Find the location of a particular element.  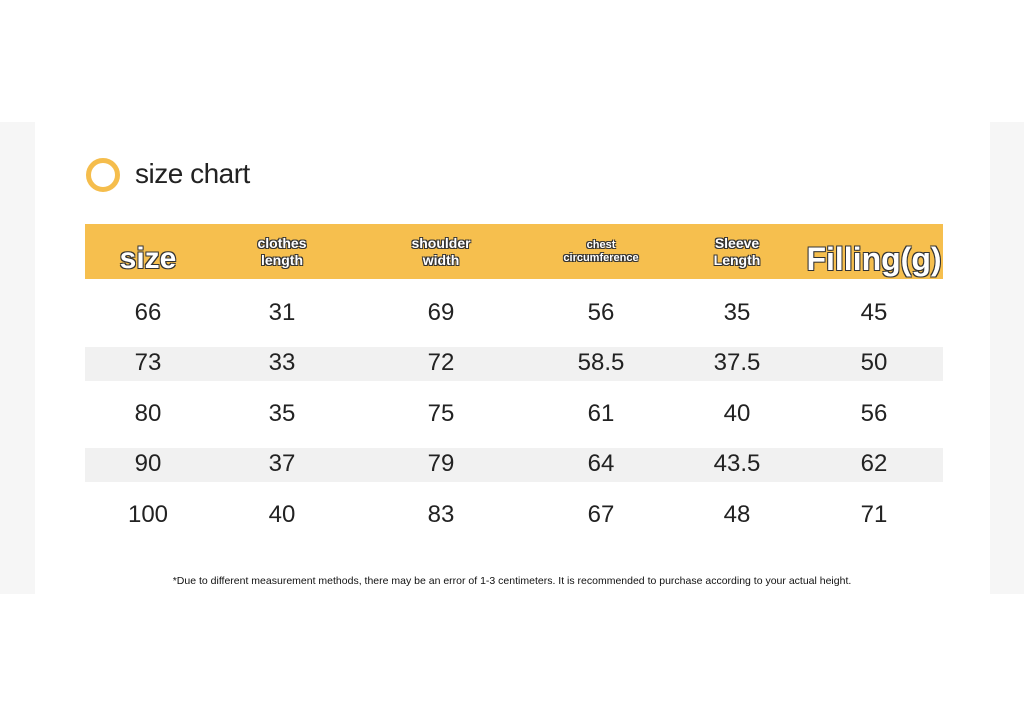

column-header: size is located at coordinates (148, 255).